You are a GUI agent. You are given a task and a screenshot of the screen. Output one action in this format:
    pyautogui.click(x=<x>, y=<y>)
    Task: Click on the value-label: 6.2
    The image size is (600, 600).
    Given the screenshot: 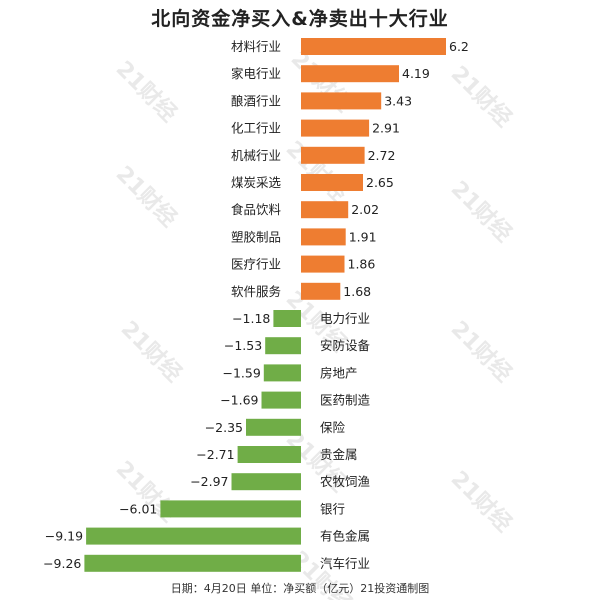 What is the action you would take?
    pyautogui.click(x=459, y=46)
    